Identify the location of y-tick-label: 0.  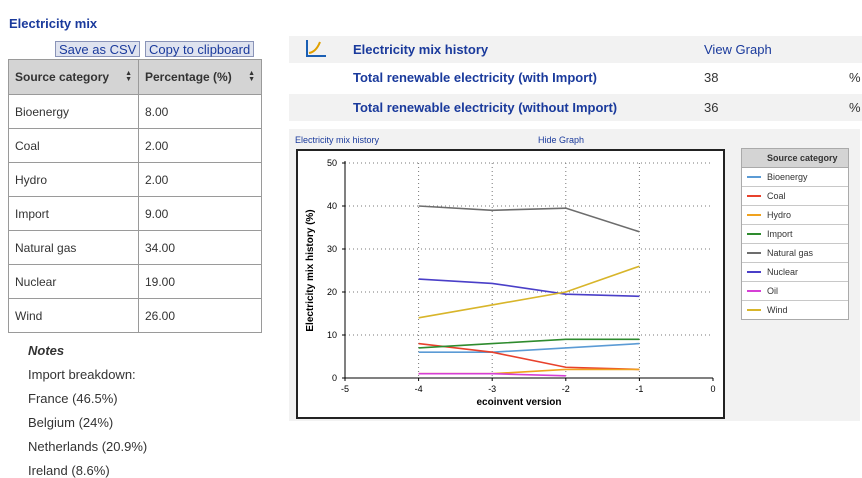
(334, 378).